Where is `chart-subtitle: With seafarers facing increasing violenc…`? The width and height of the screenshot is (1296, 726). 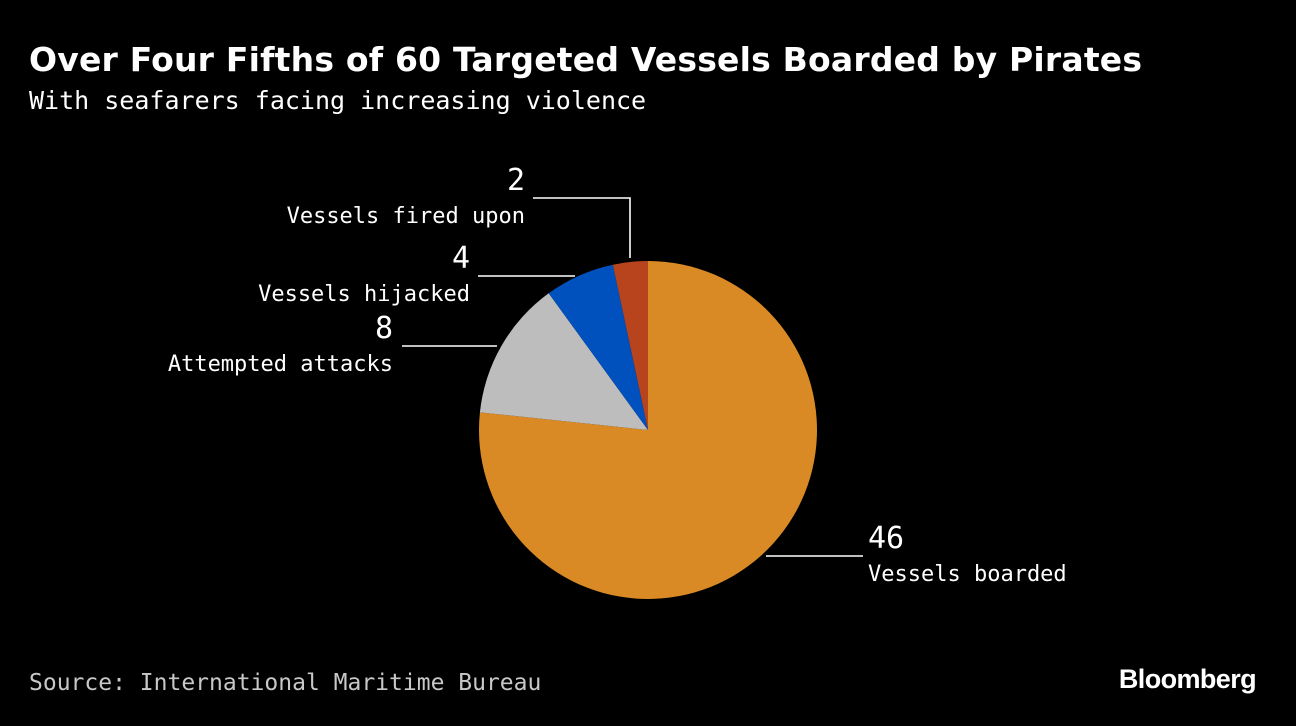 chart-subtitle: With seafarers facing increasing violenc… is located at coordinates (338, 100).